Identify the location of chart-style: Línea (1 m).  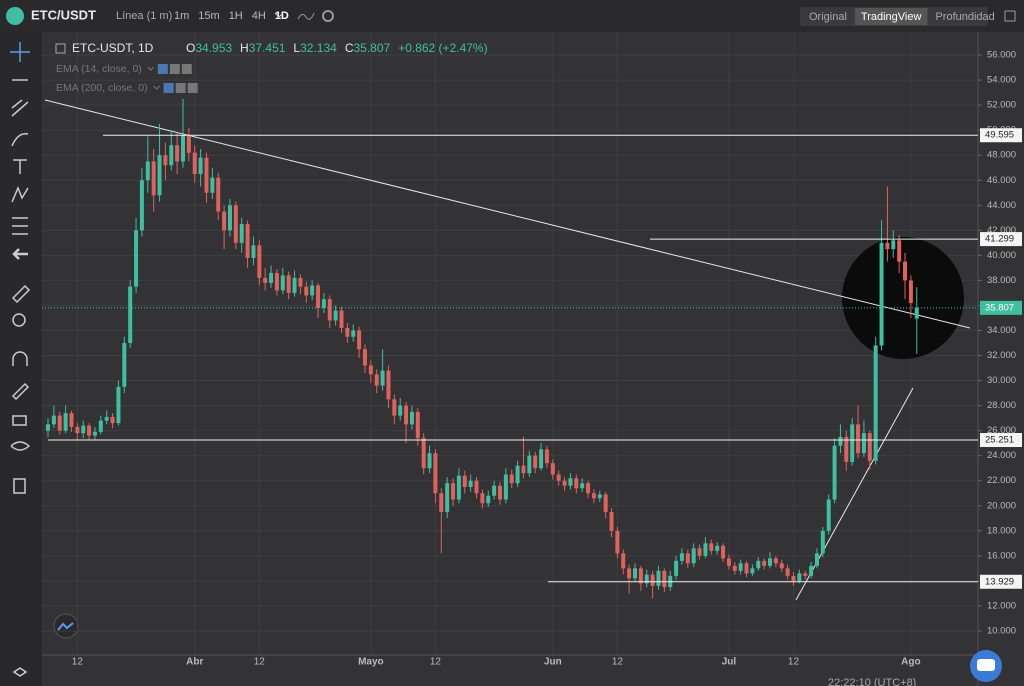
(144, 16).